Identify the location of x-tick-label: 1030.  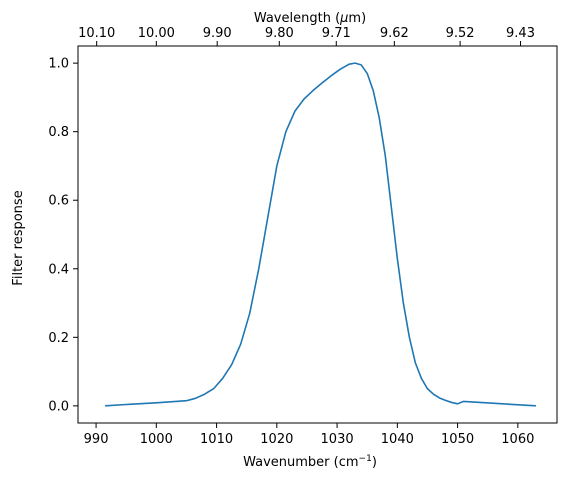
(337, 439).